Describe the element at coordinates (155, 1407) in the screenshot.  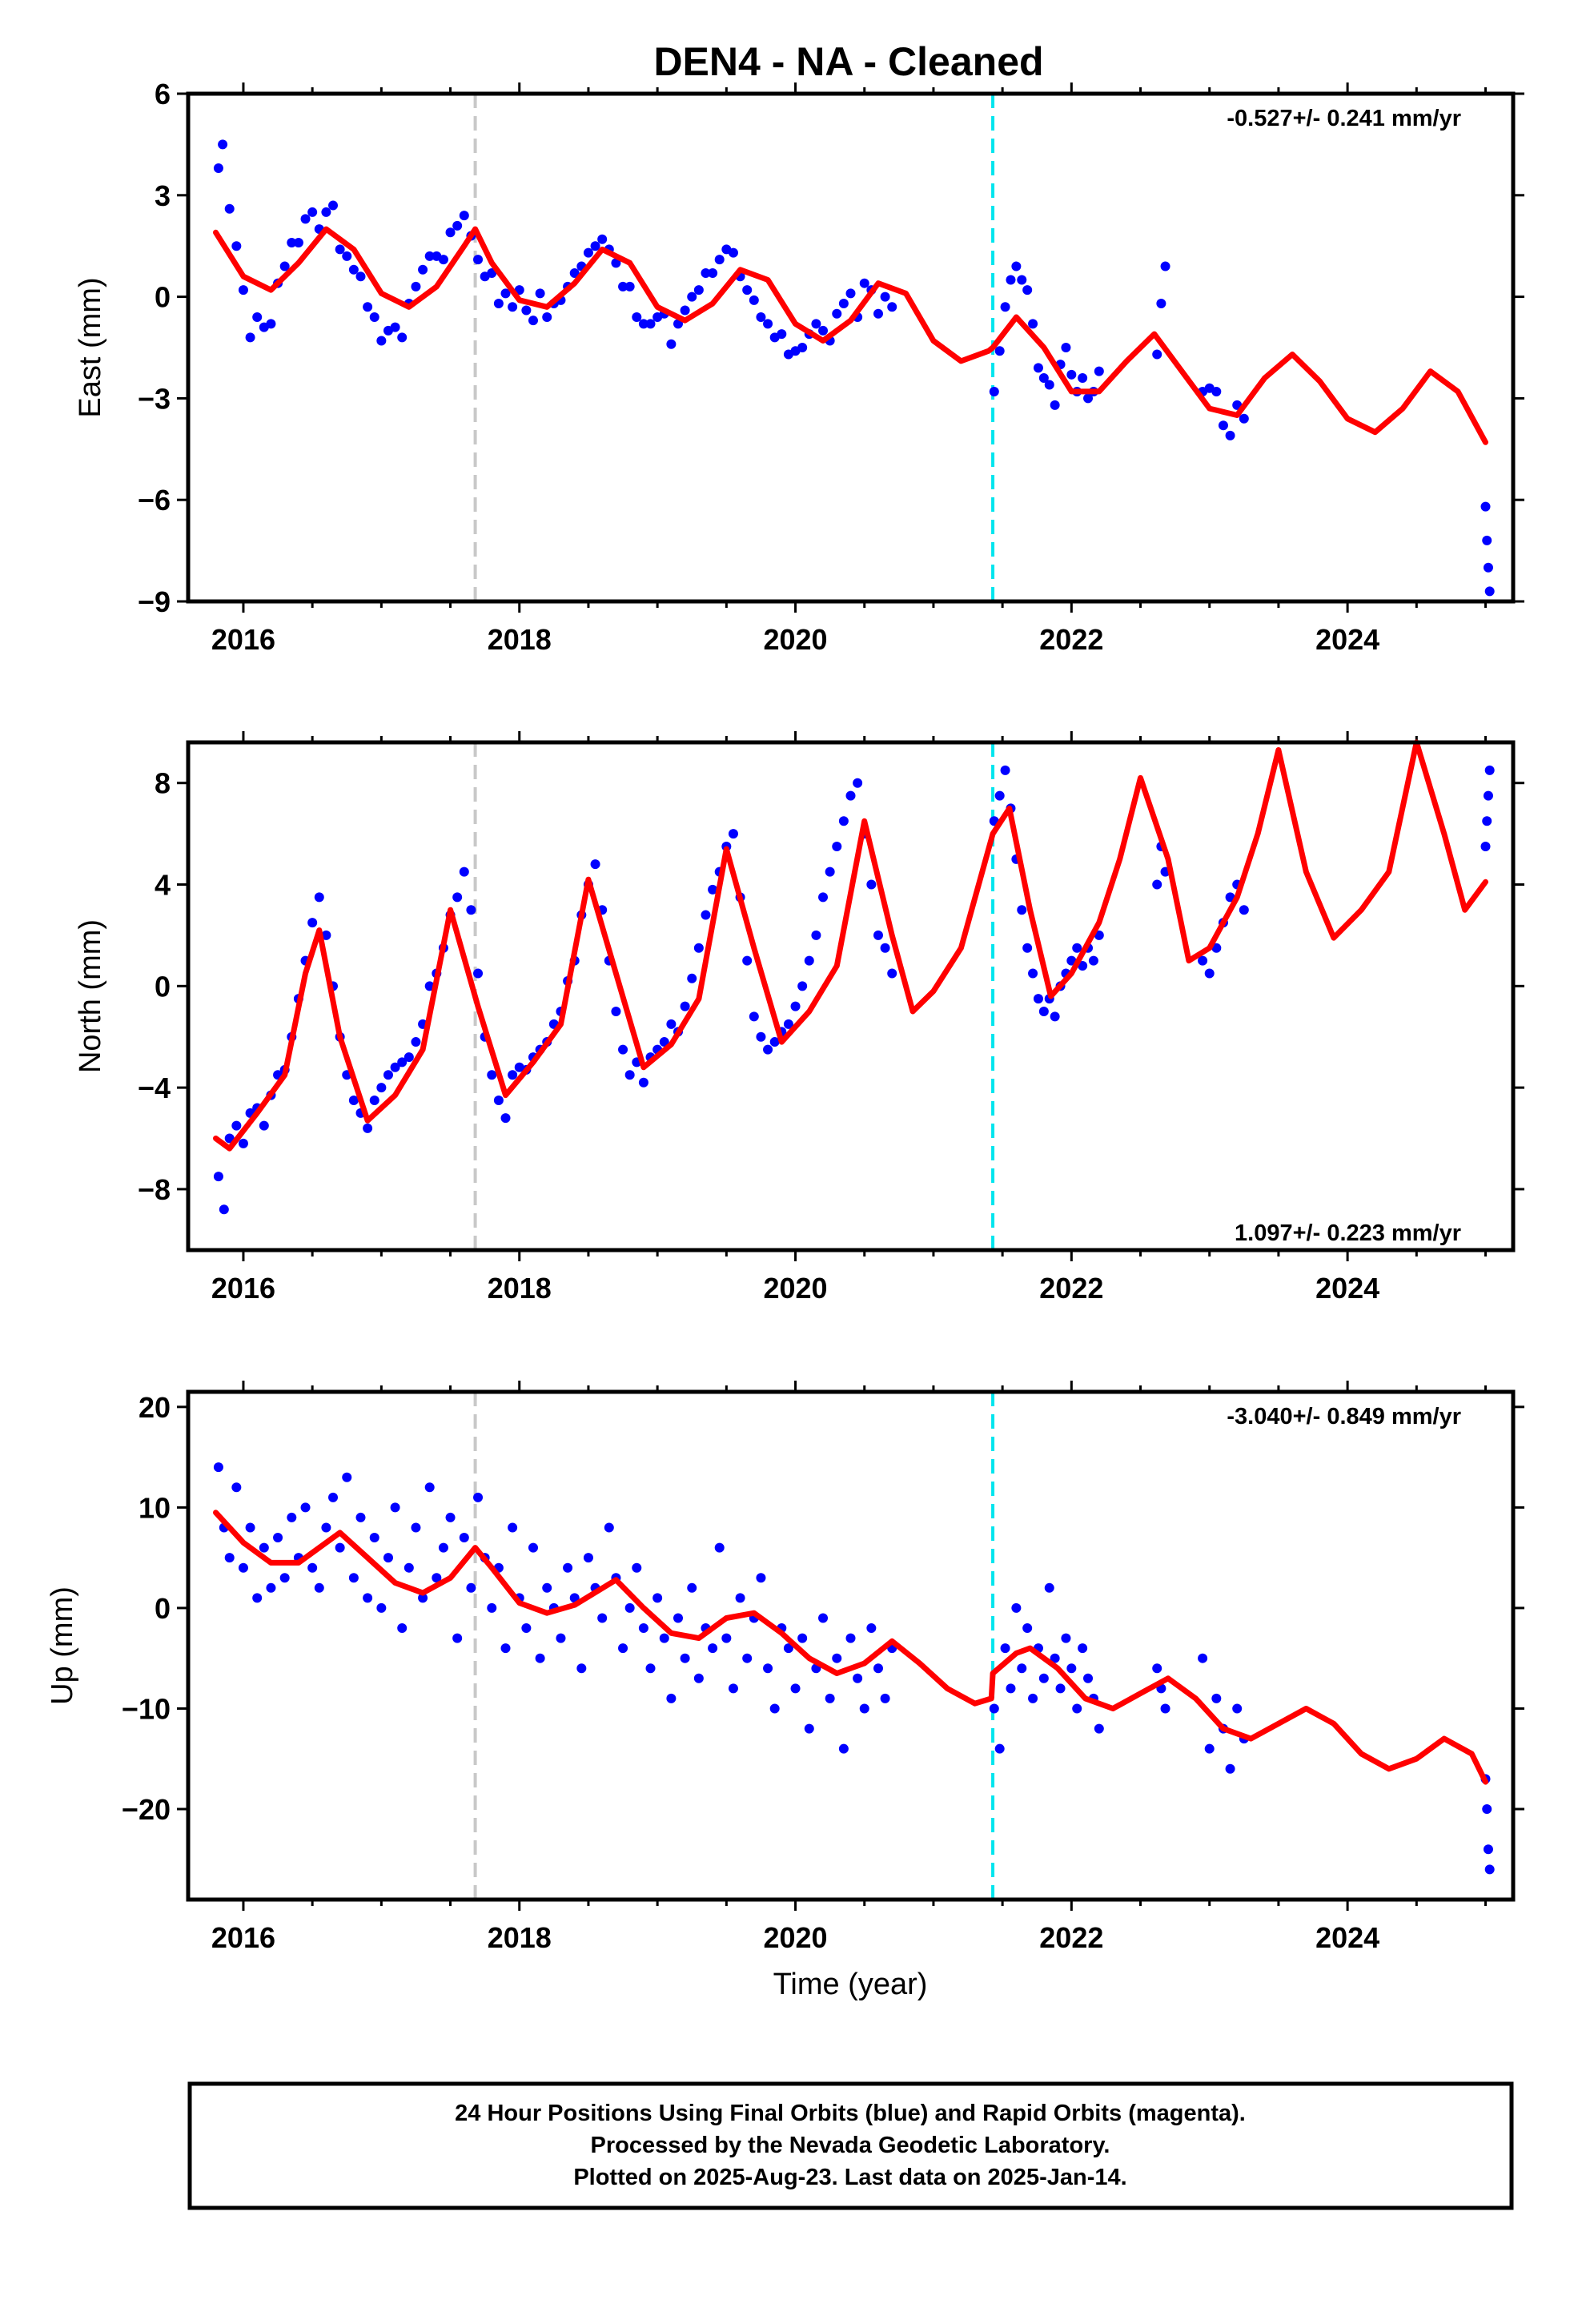
I see `up-ytick-label: 20` at that location.